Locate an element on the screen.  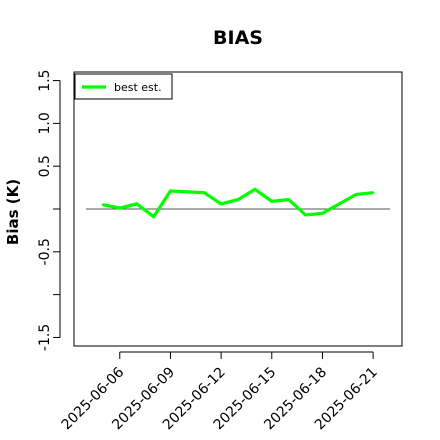
y-tick-label: 1.5 is located at coordinates (45, 80).